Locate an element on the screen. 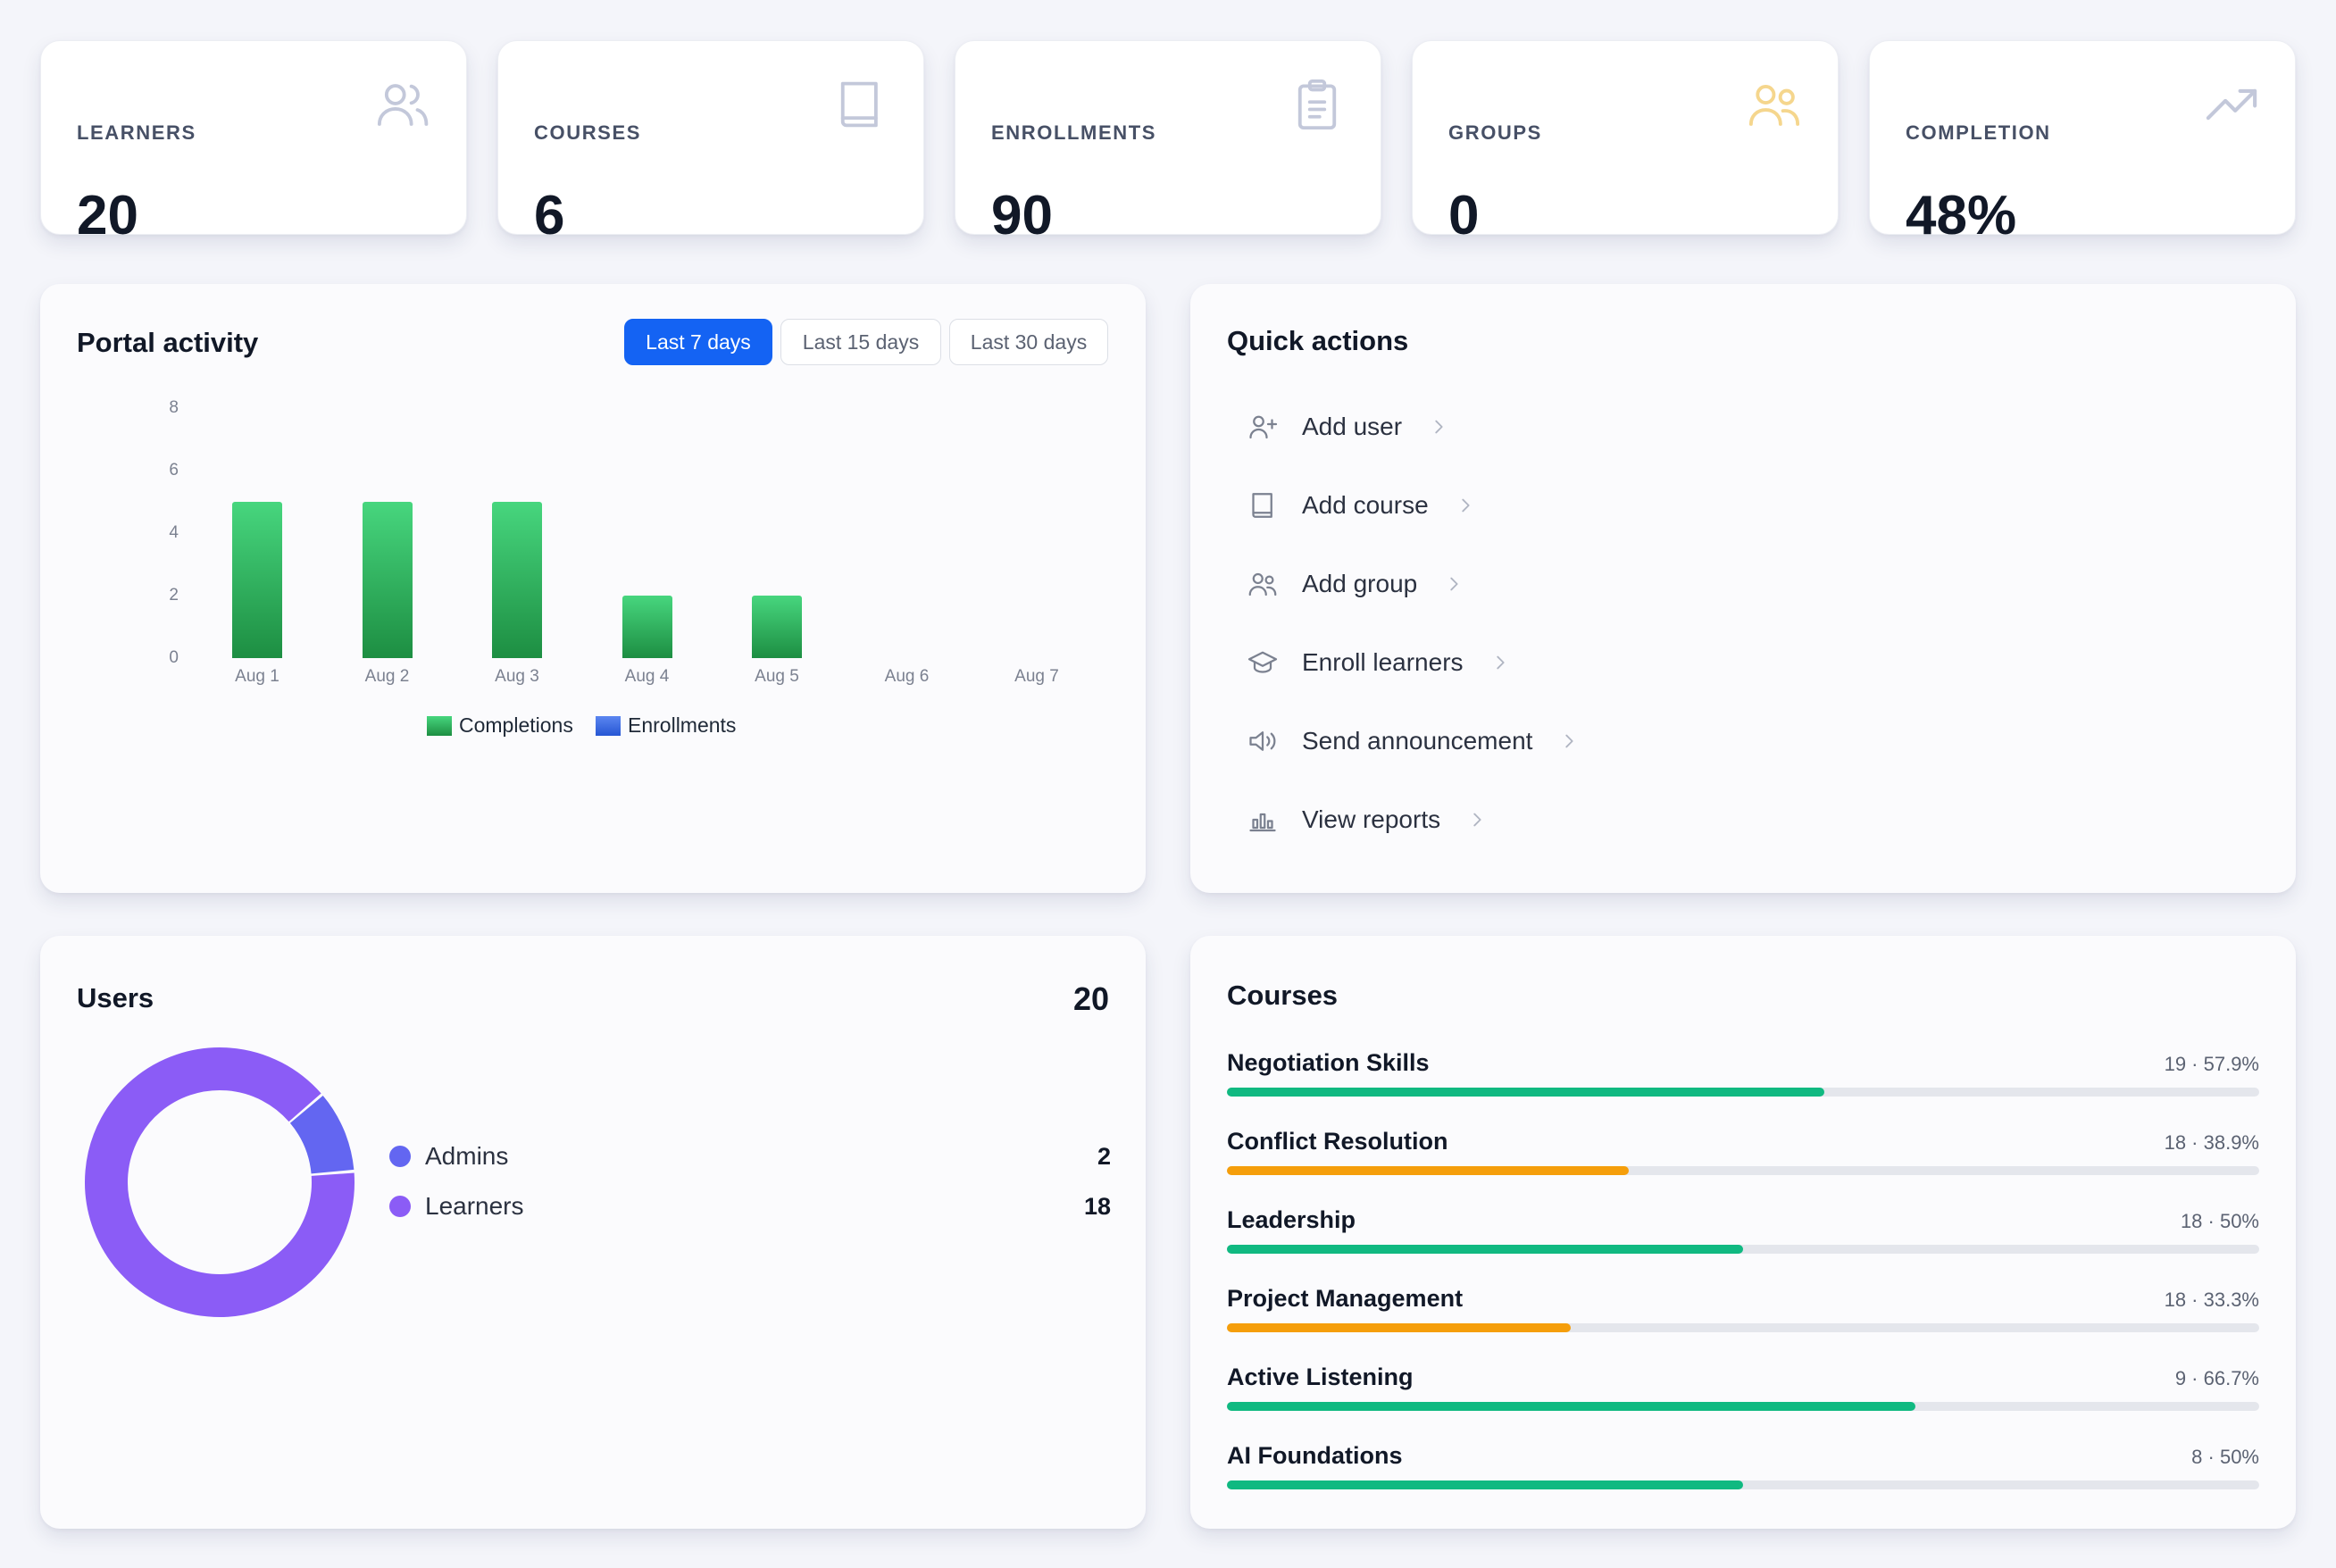 The width and height of the screenshot is (2336, 1568). user-count: 2 is located at coordinates (1104, 1156).